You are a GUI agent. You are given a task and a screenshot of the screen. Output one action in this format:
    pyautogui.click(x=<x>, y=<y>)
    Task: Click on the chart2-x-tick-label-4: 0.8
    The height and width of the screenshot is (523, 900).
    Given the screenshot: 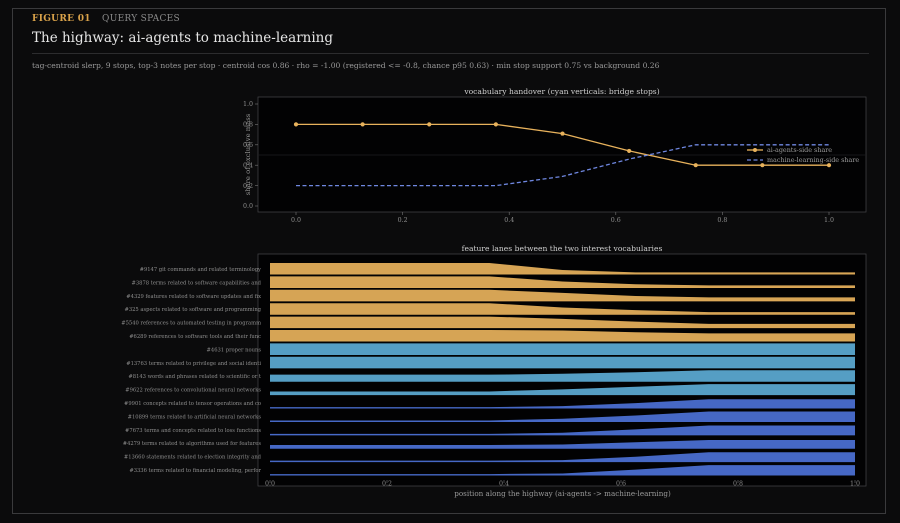 What is the action you would take?
    pyautogui.click(x=738, y=484)
    